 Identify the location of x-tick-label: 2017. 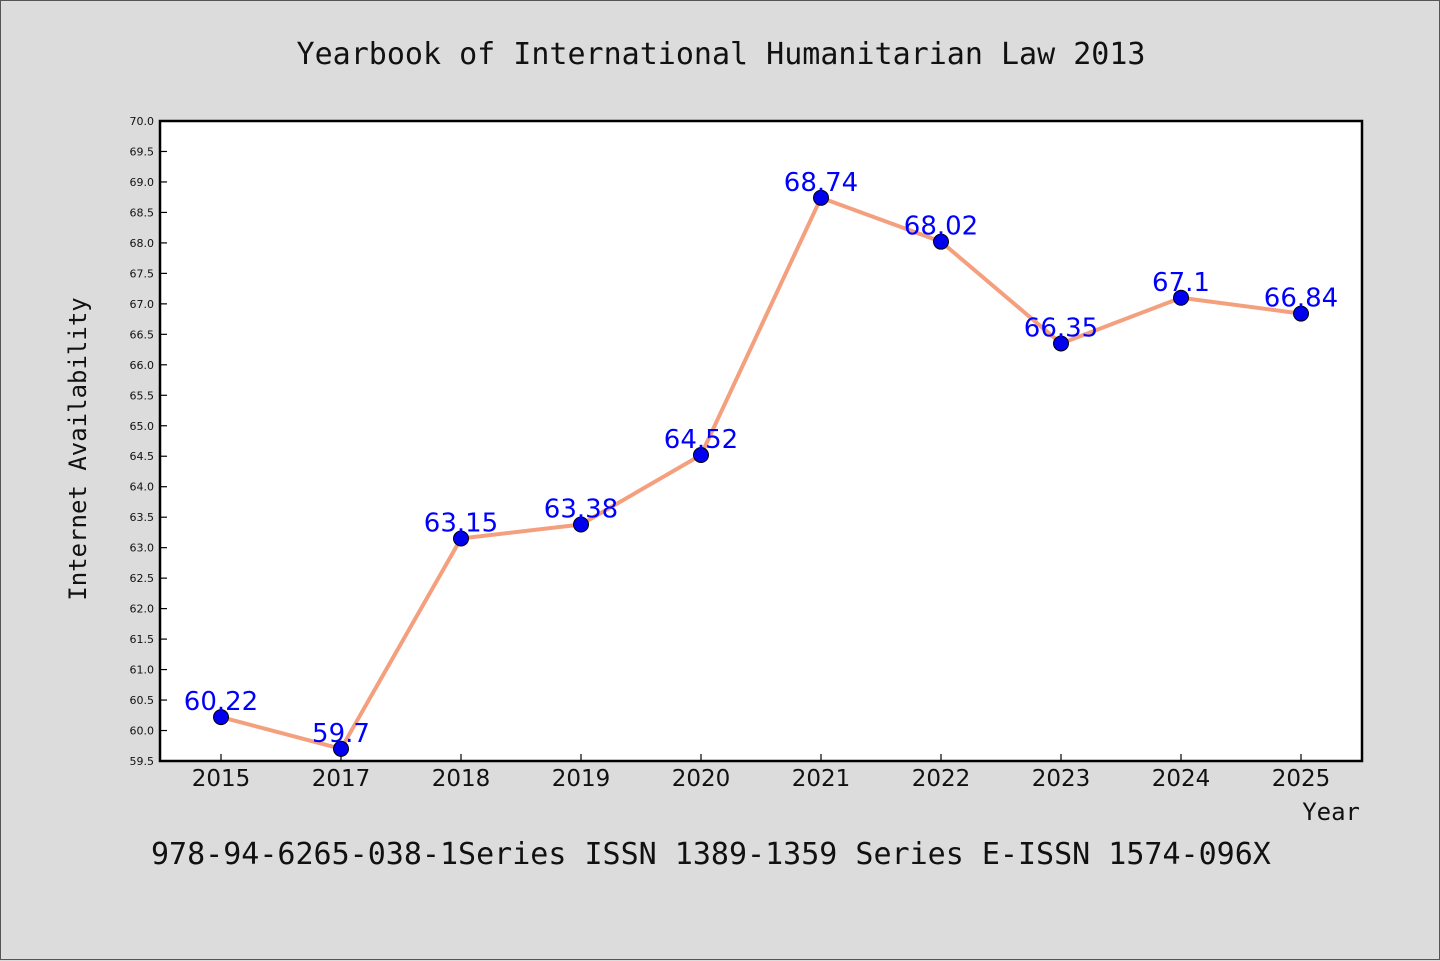
(341, 779).